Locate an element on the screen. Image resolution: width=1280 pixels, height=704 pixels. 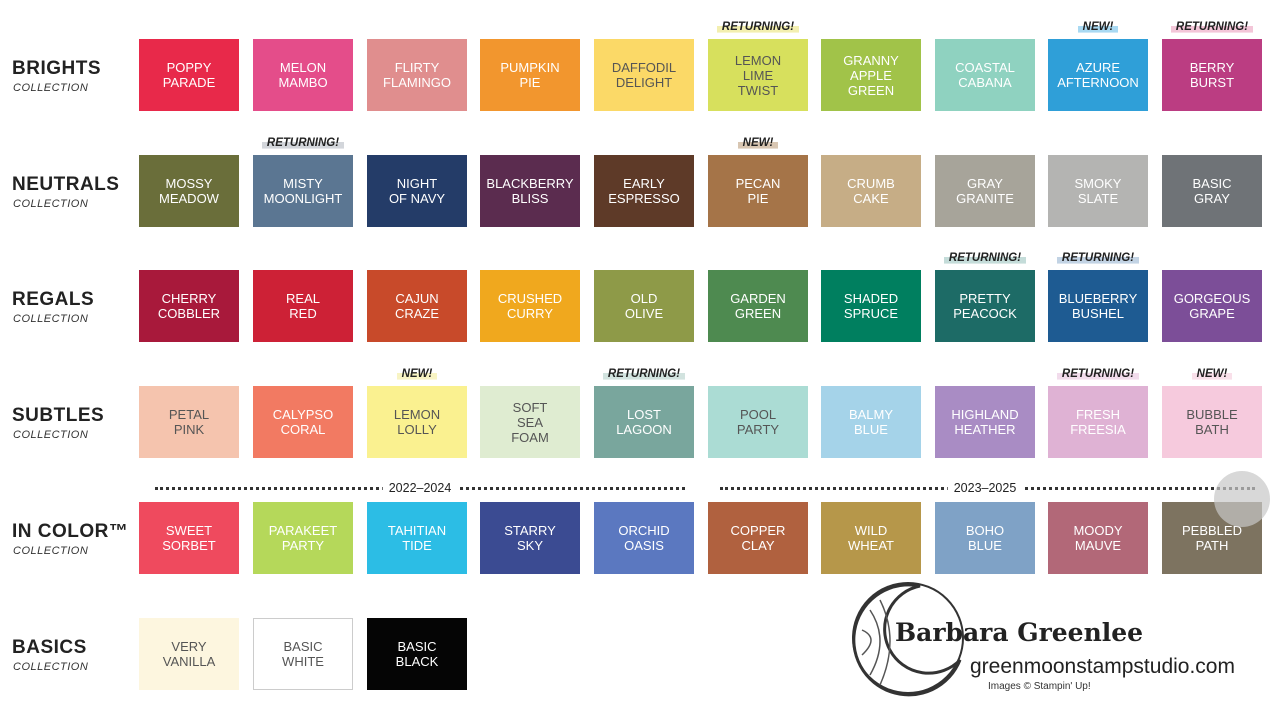
swatch-label: CAJUN is located at coordinates (417, 298).